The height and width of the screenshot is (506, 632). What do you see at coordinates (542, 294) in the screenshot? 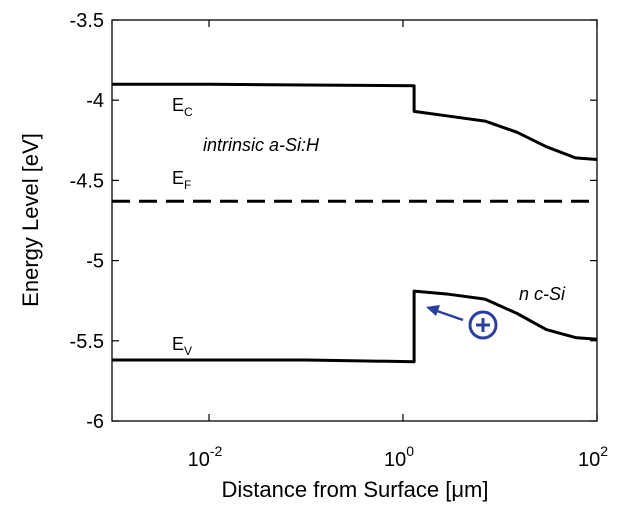
I see `nc-si-label: n c-Si` at bounding box center [542, 294].